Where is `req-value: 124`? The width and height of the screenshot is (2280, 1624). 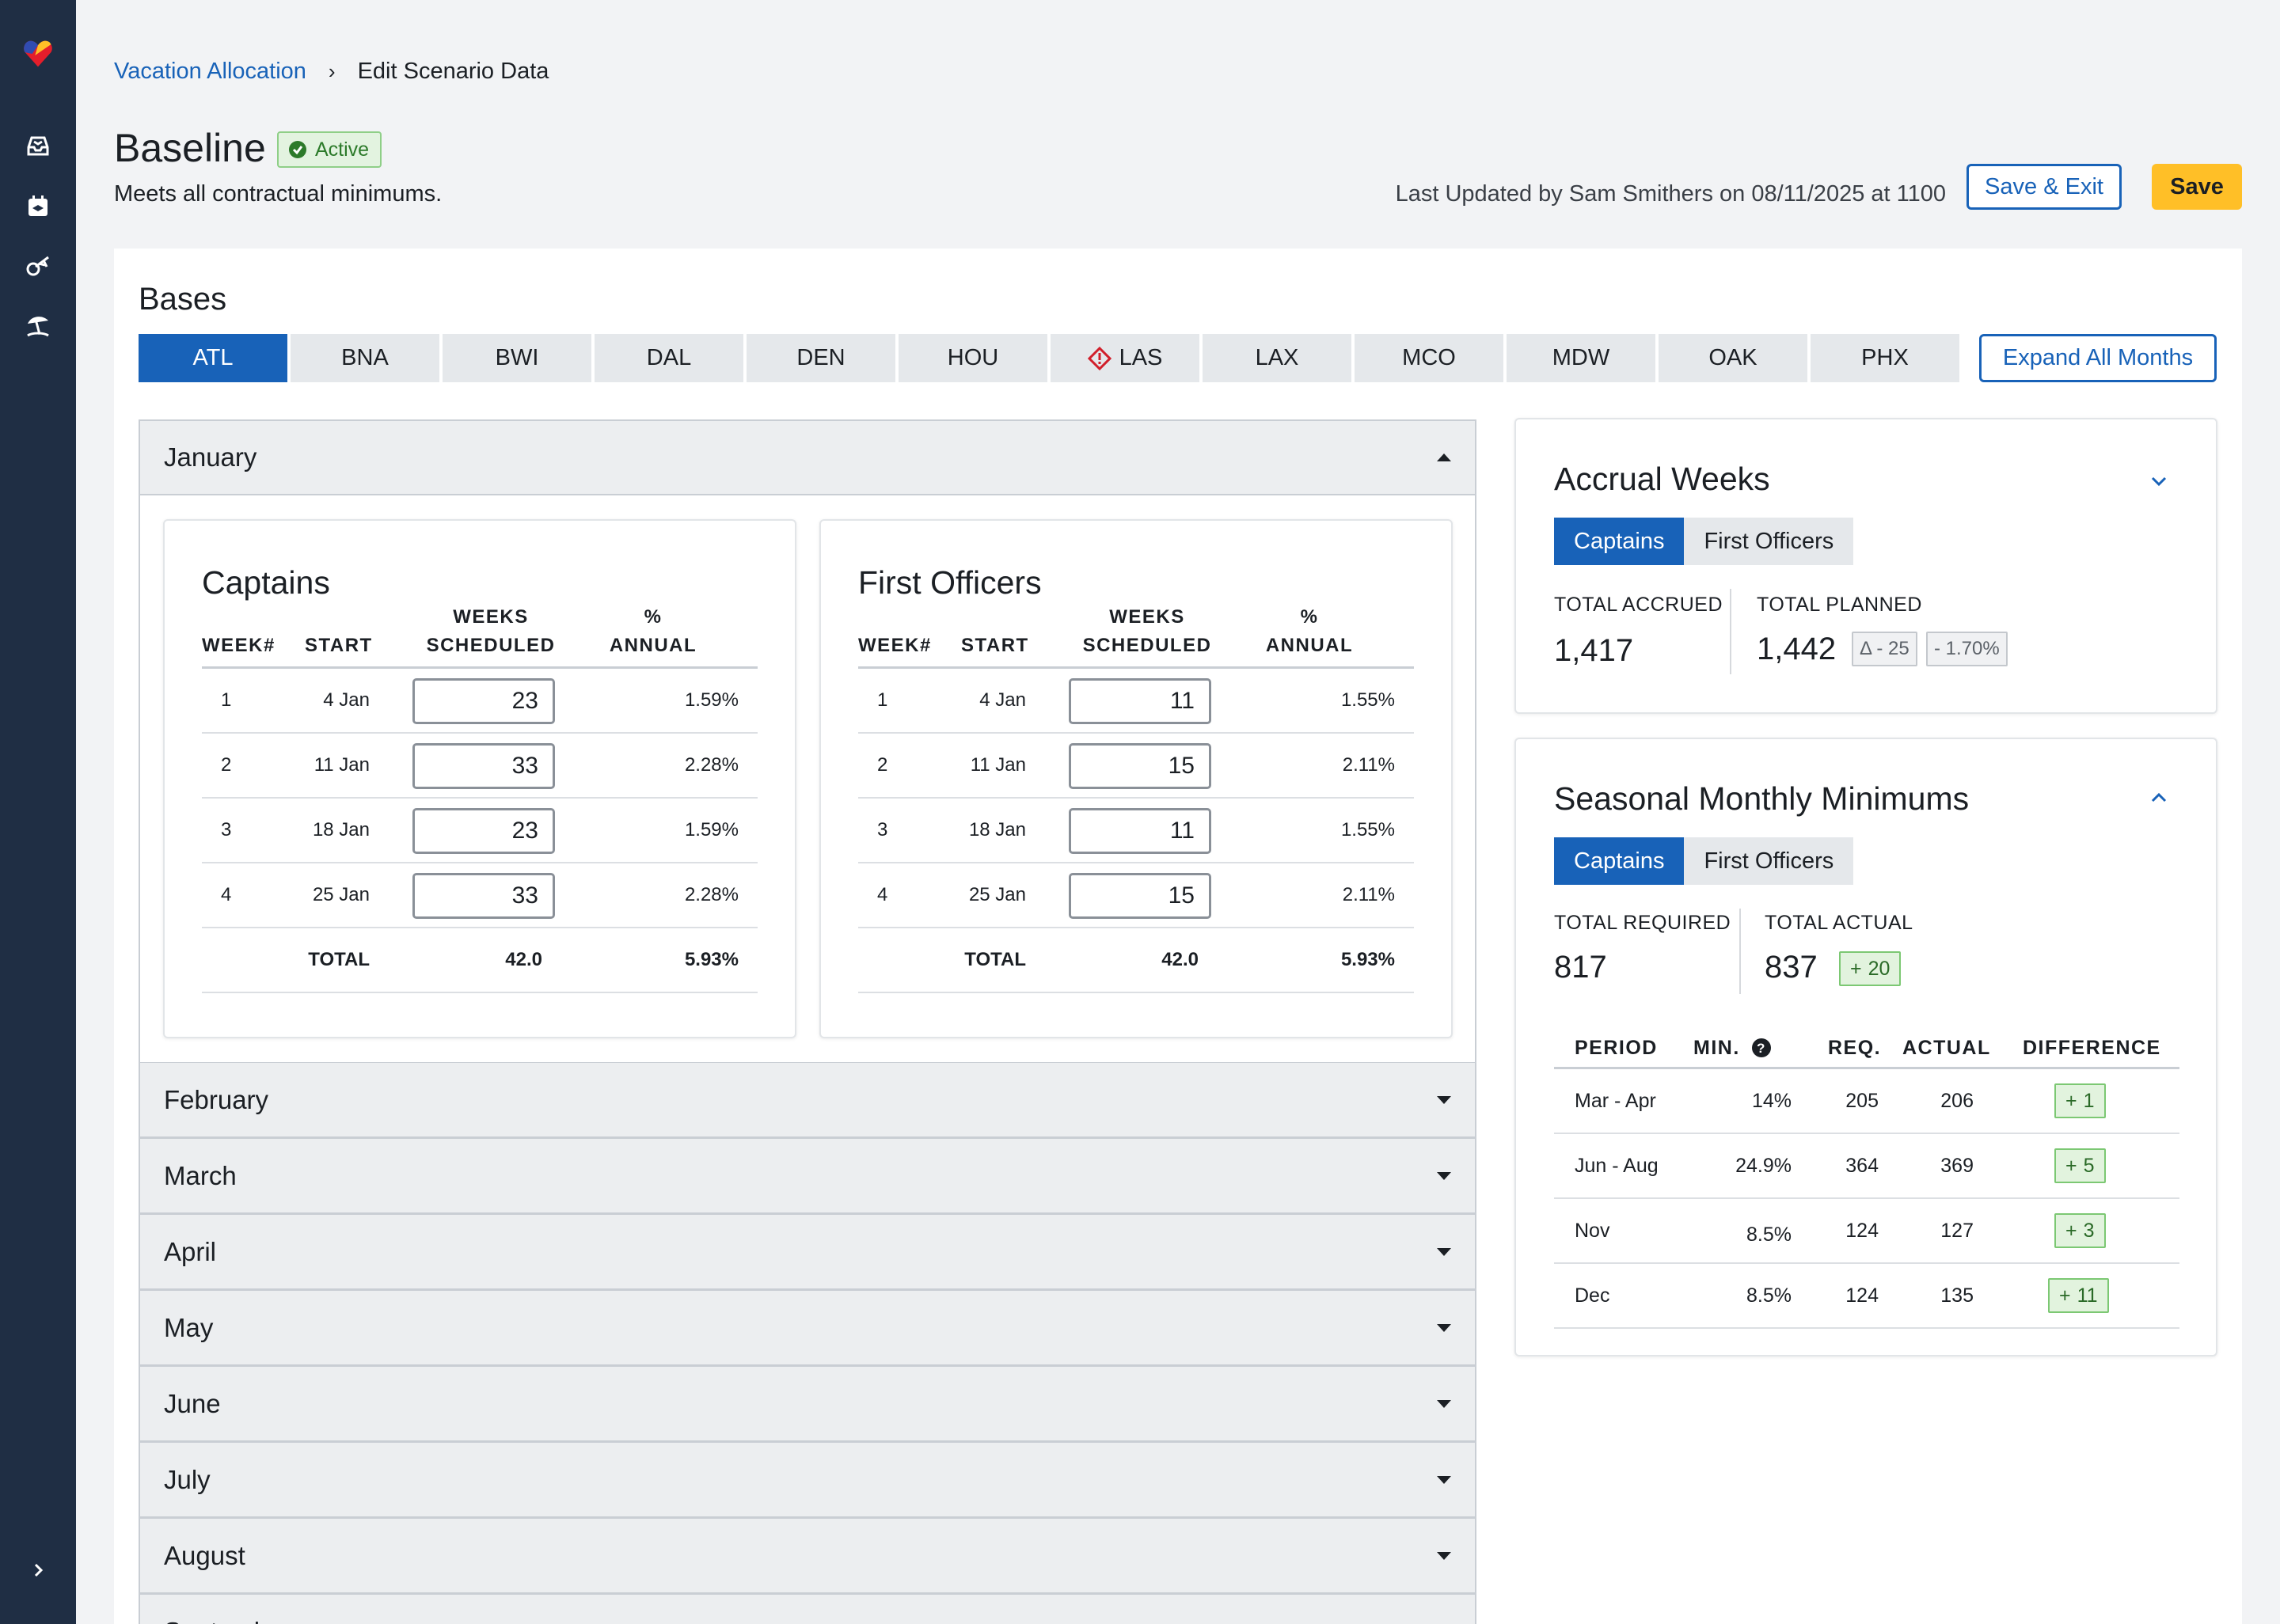
req-value: 124 is located at coordinates (1862, 1230).